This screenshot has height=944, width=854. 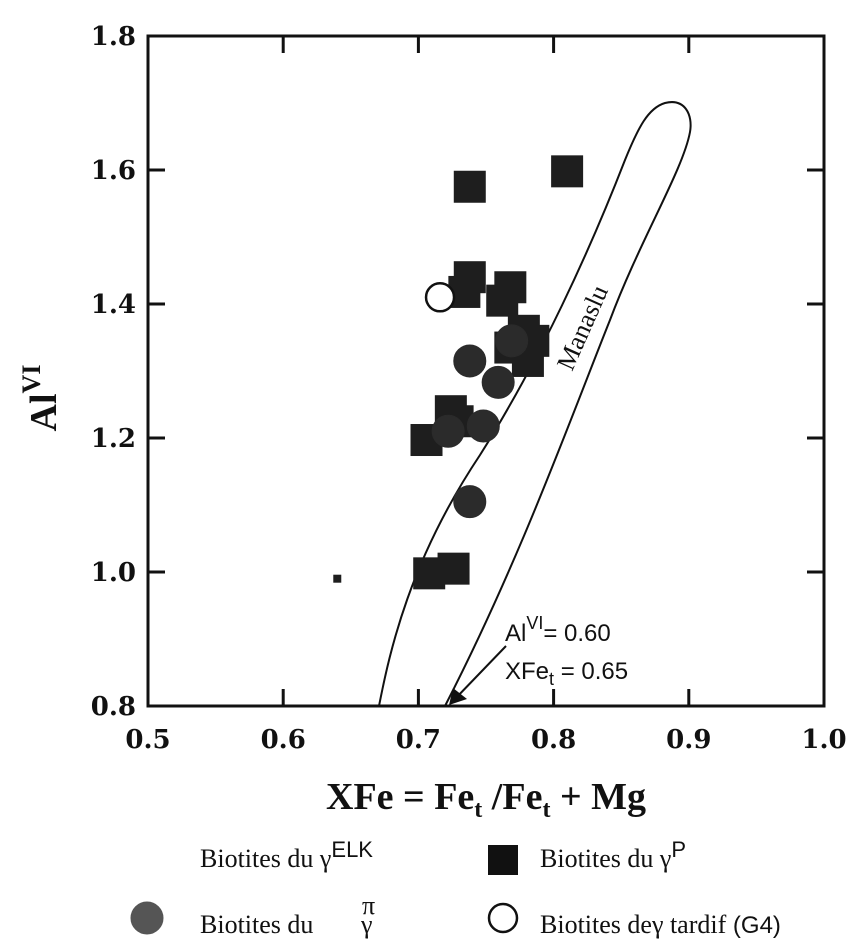 I want to click on legend-square-marker, so click(x=503, y=860).